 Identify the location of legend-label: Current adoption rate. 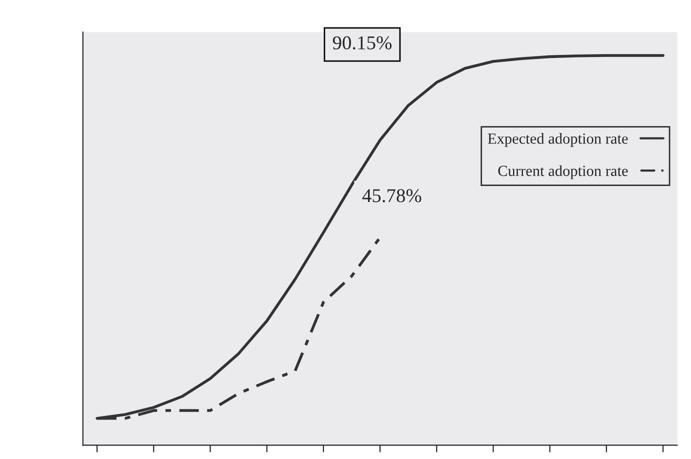
(563, 172).